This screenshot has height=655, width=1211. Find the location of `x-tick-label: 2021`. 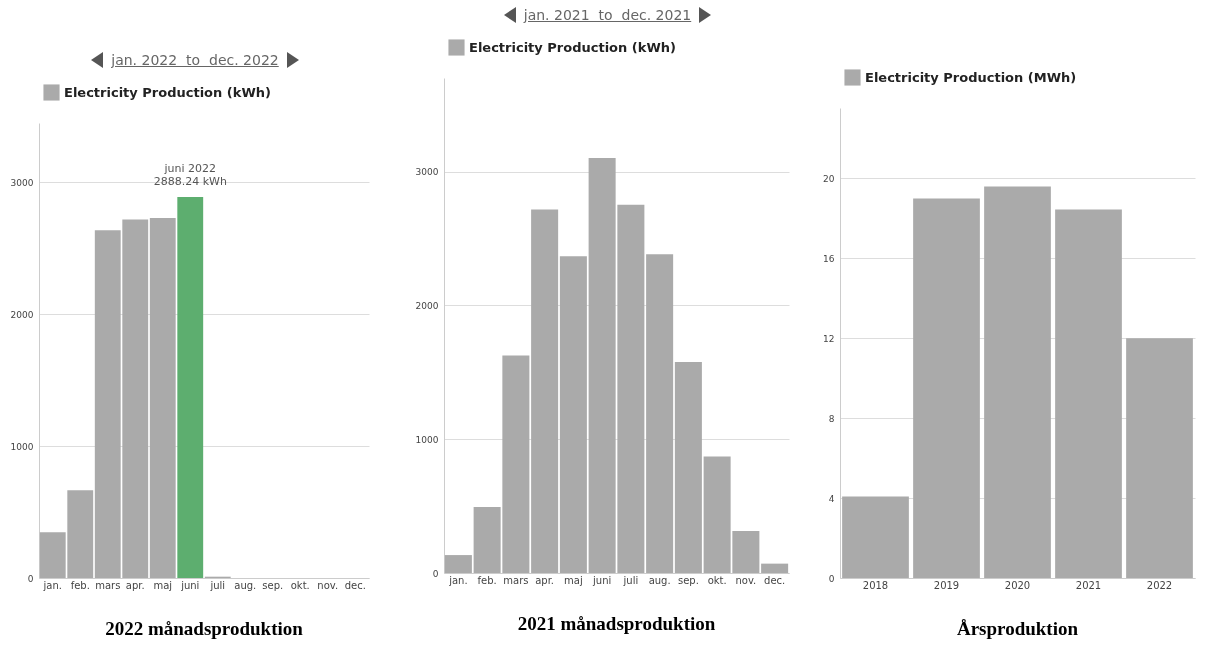

x-tick-label: 2021 is located at coordinates (1088, 585).